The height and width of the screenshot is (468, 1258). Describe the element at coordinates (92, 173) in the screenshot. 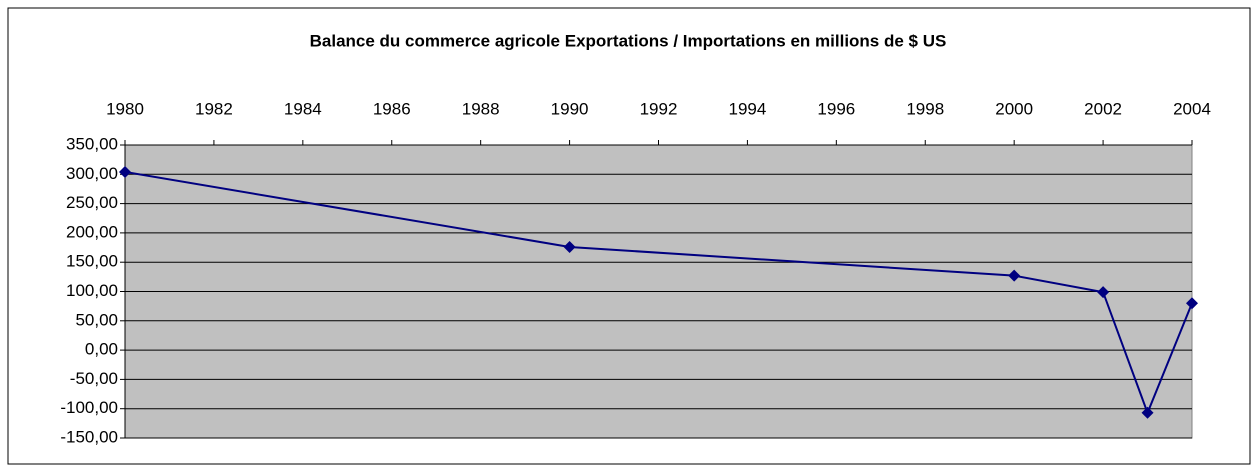

I see `y-tick-label: 300,00` at that location.